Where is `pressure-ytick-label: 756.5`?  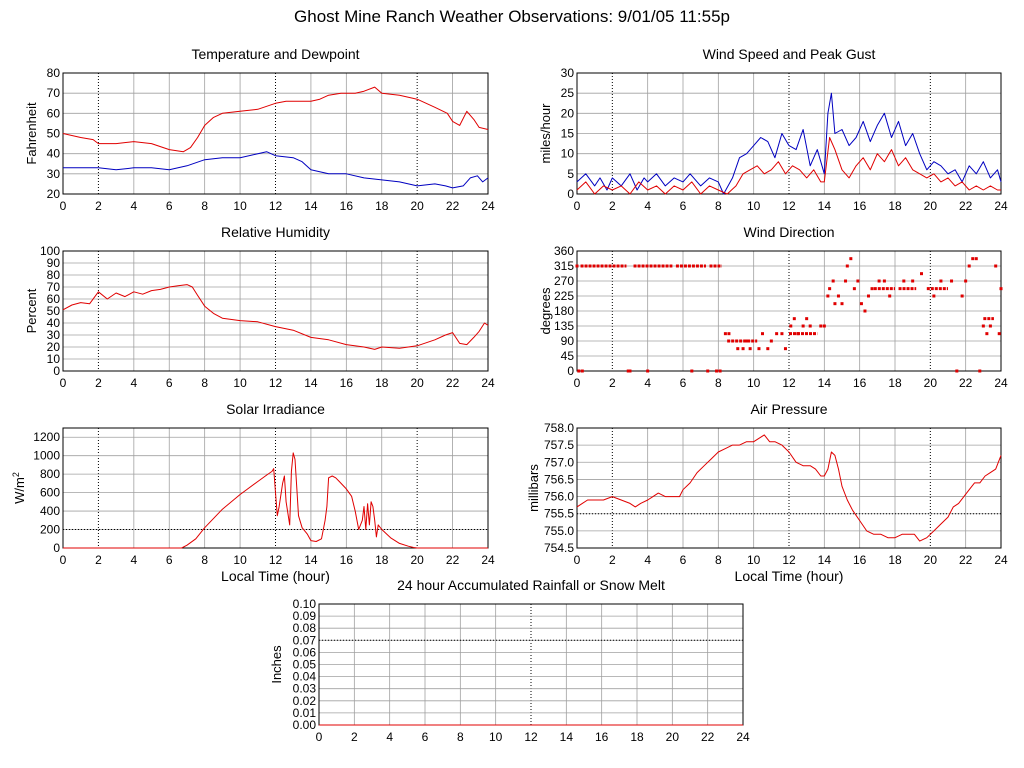 pressure-ytick-label: 756.5 is located at coordinates (559, 479).